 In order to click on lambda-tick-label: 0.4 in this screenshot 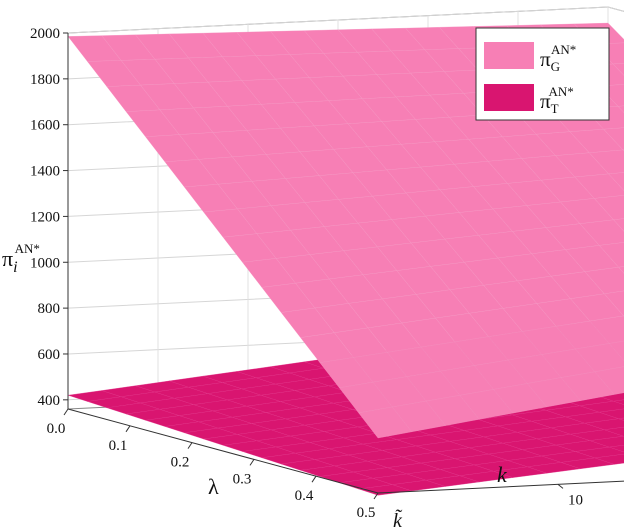, I will do `click(304, 496)`.